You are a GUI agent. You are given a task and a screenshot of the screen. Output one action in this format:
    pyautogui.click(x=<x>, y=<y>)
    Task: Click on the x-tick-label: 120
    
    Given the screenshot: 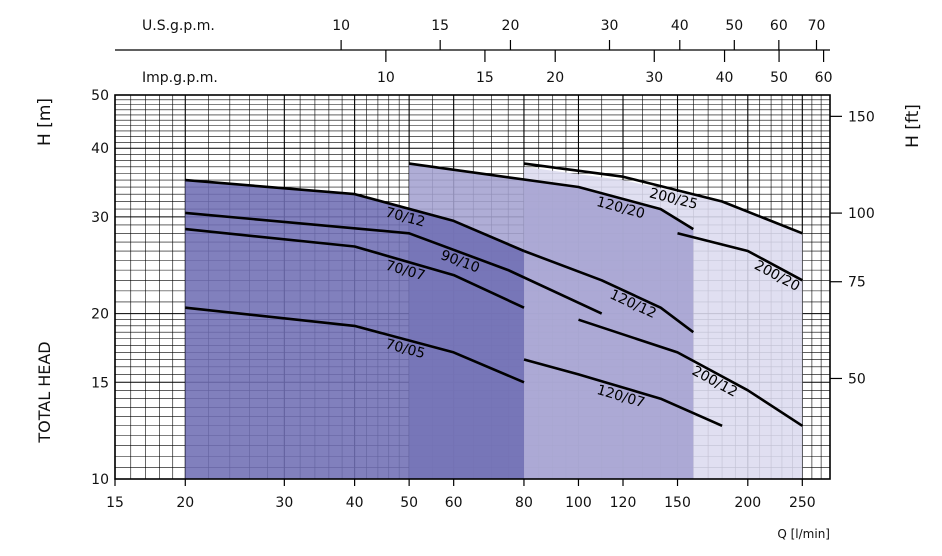 What is the action you would take?
    pyautogui.click(x=623, y=503)
    